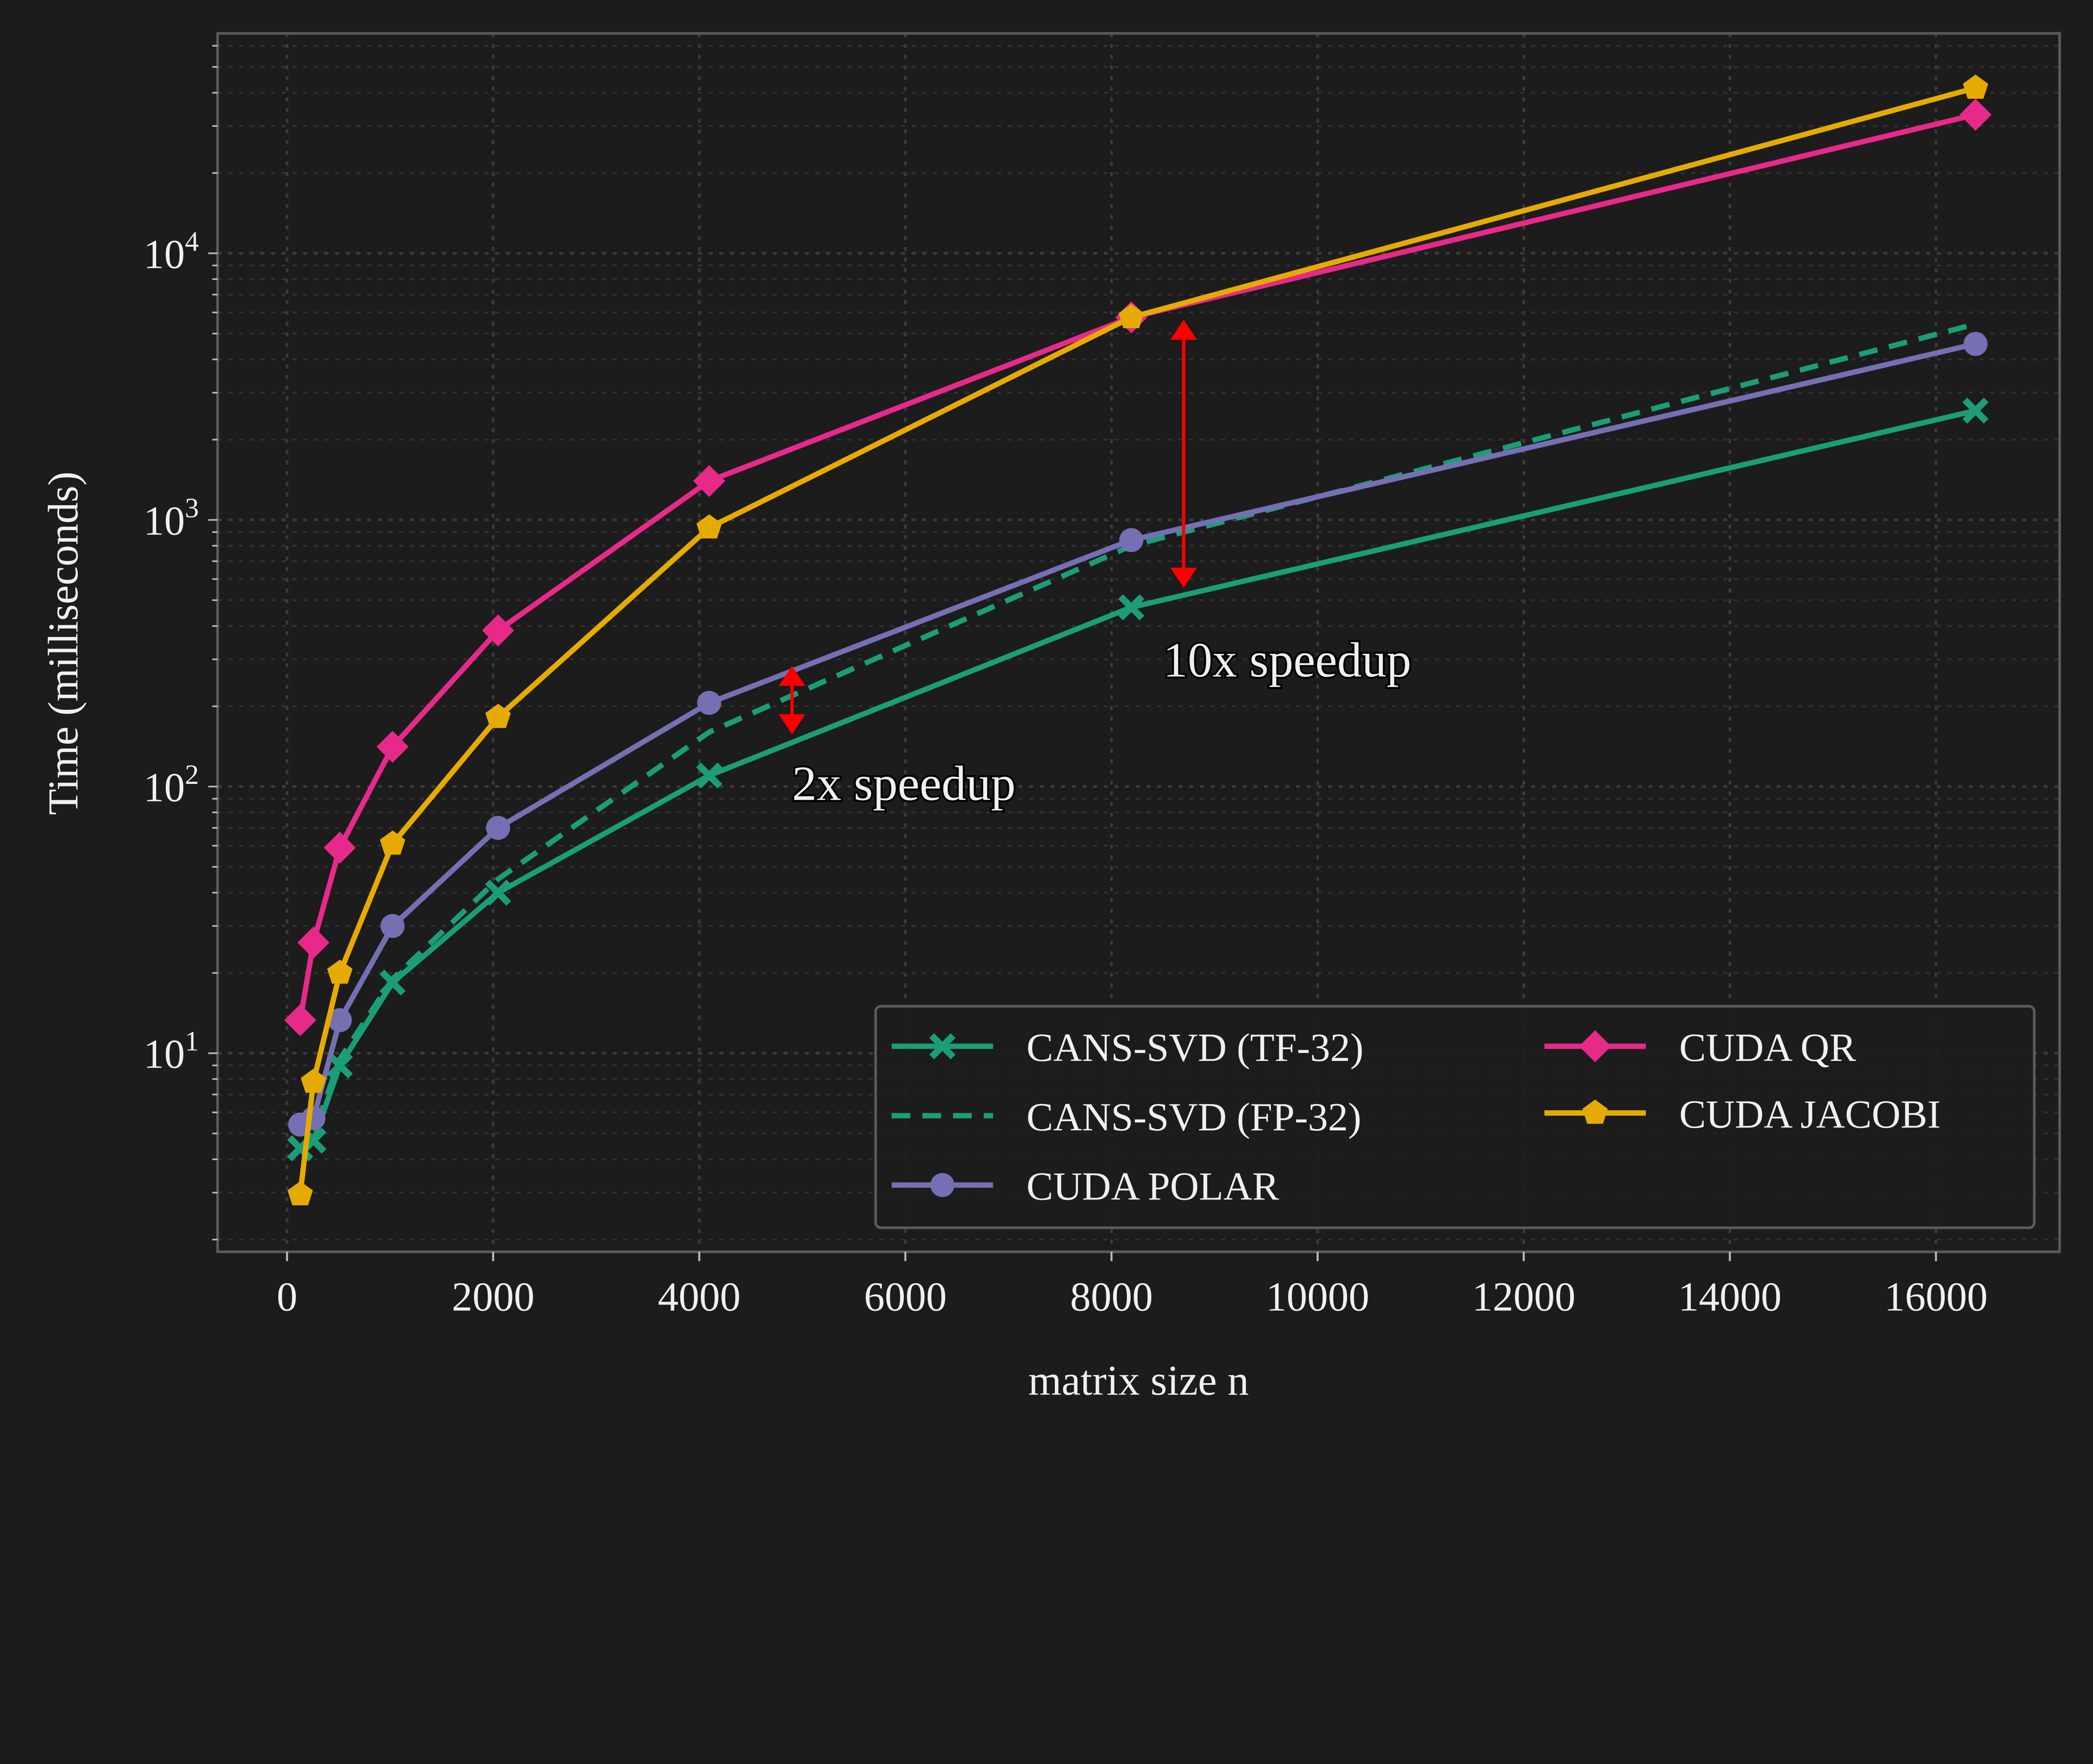 This screenshot has height=1764, width=2093. I want to click on x-tick-label: 10000, so click(1317, 1297).